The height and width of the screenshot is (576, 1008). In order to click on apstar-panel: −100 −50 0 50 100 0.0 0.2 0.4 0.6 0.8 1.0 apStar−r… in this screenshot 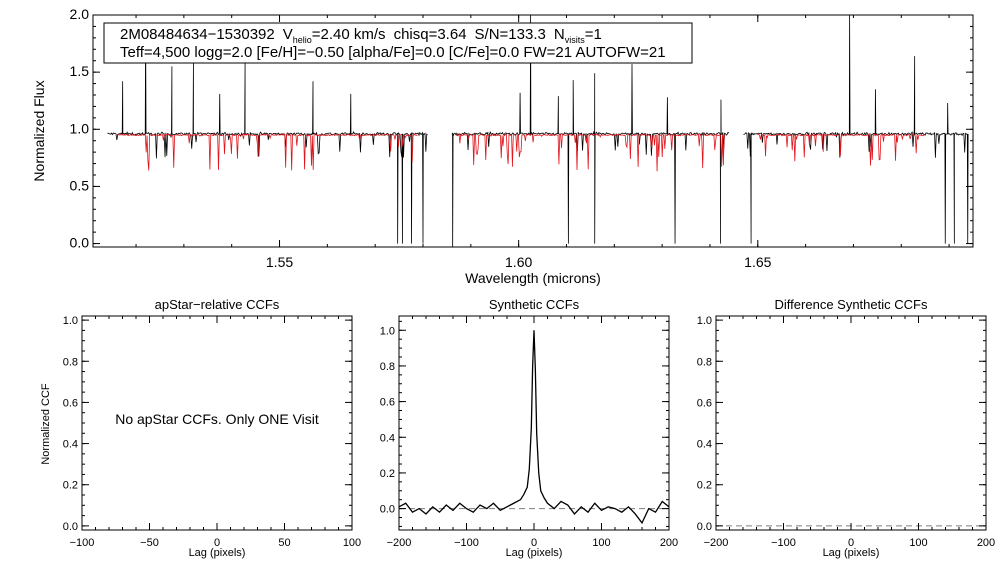, I will do `click(200, 428)`.